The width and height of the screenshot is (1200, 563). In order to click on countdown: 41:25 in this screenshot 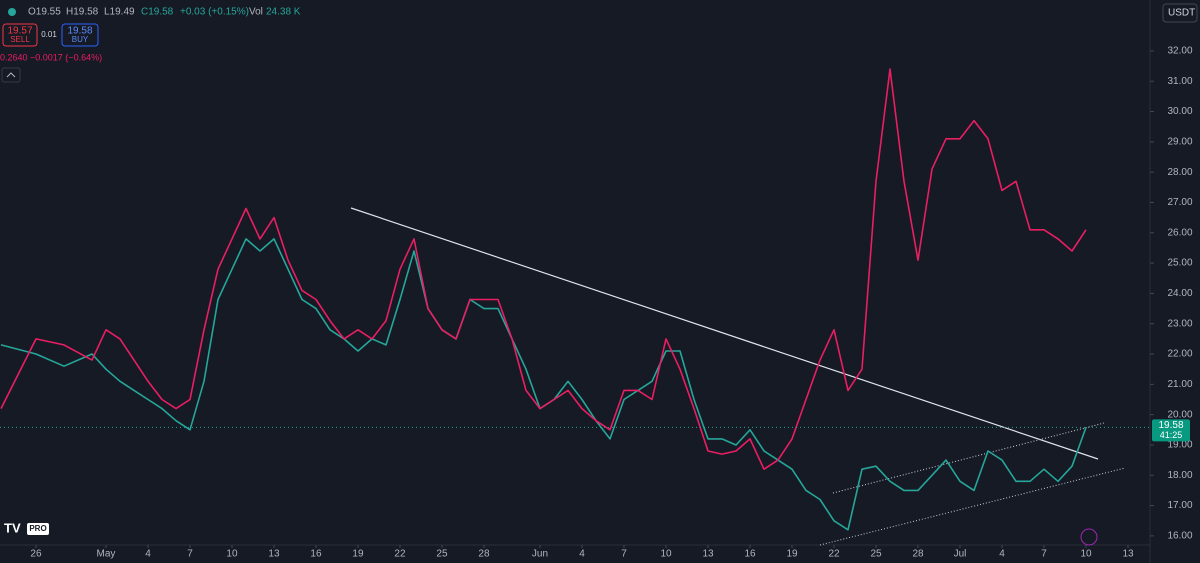, I will do `click(1171, 435)`.